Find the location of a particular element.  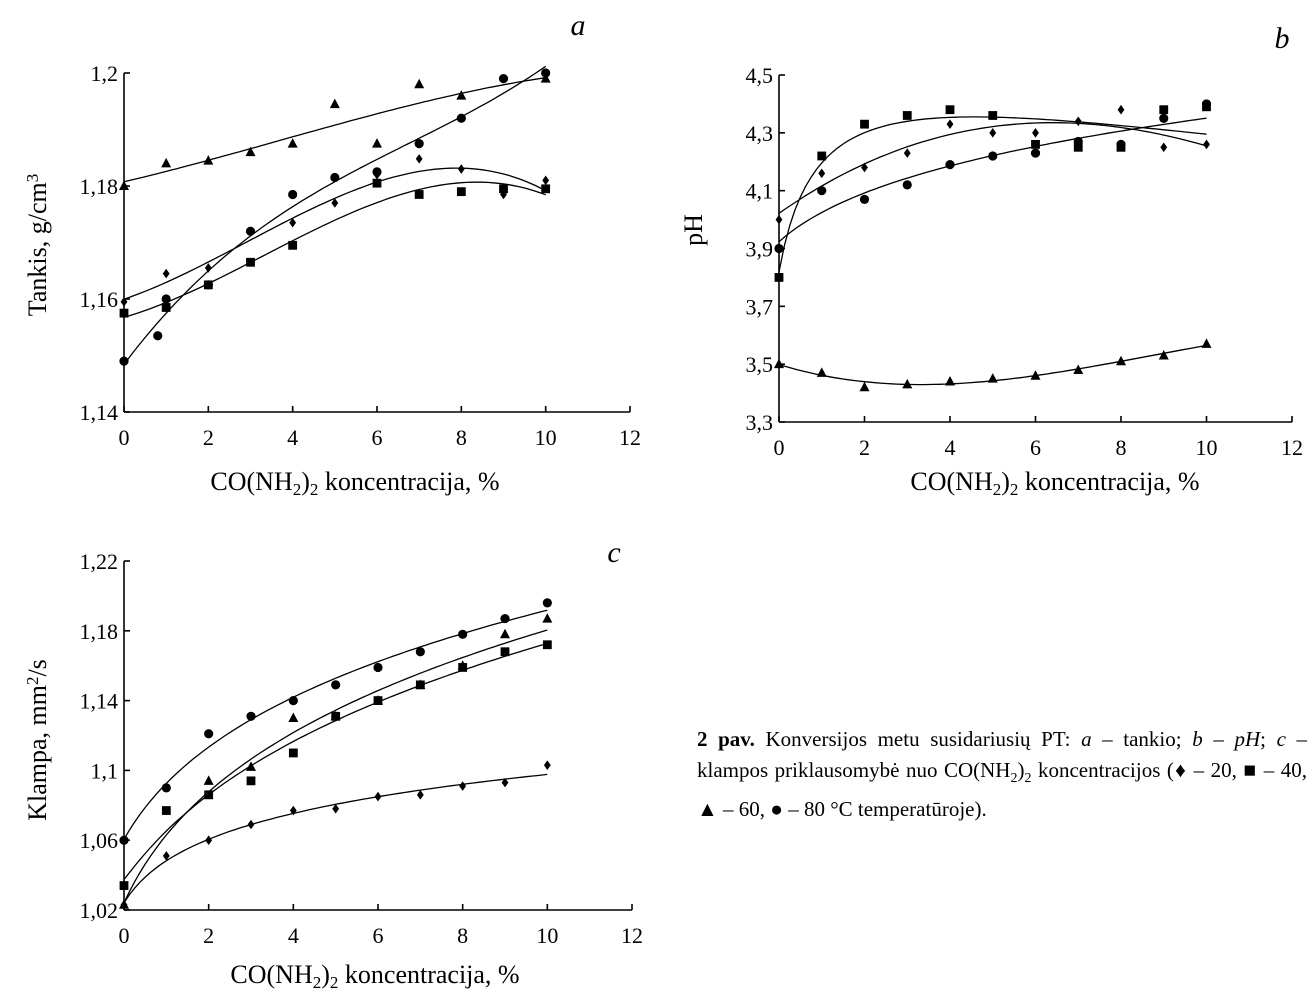

caption-sub-2: 2 is located at coordinates (1028, 779).